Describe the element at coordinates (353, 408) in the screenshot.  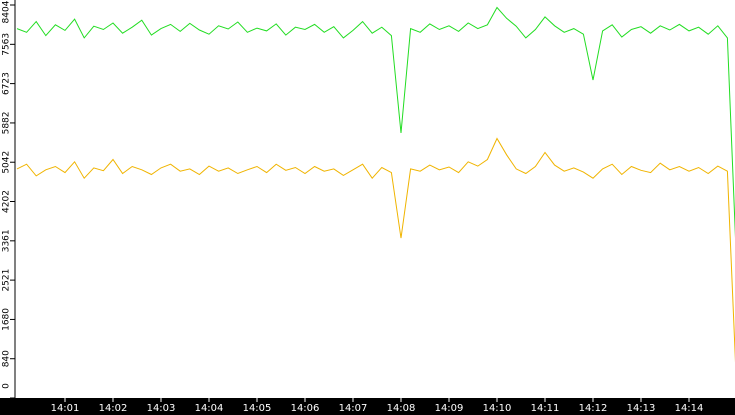
I see `x-tick-label: 14:07` at that location.